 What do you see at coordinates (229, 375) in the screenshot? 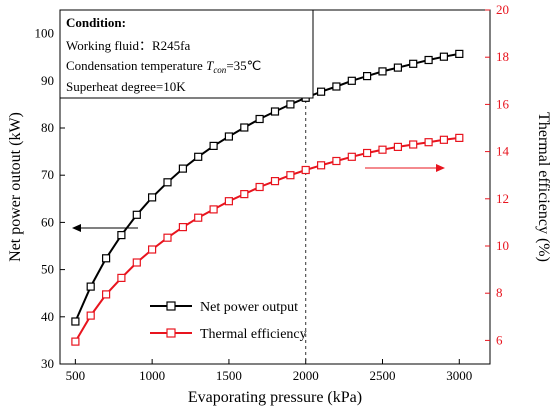
I see `x-tick-label: 1500` at bounding box center [229, 375].